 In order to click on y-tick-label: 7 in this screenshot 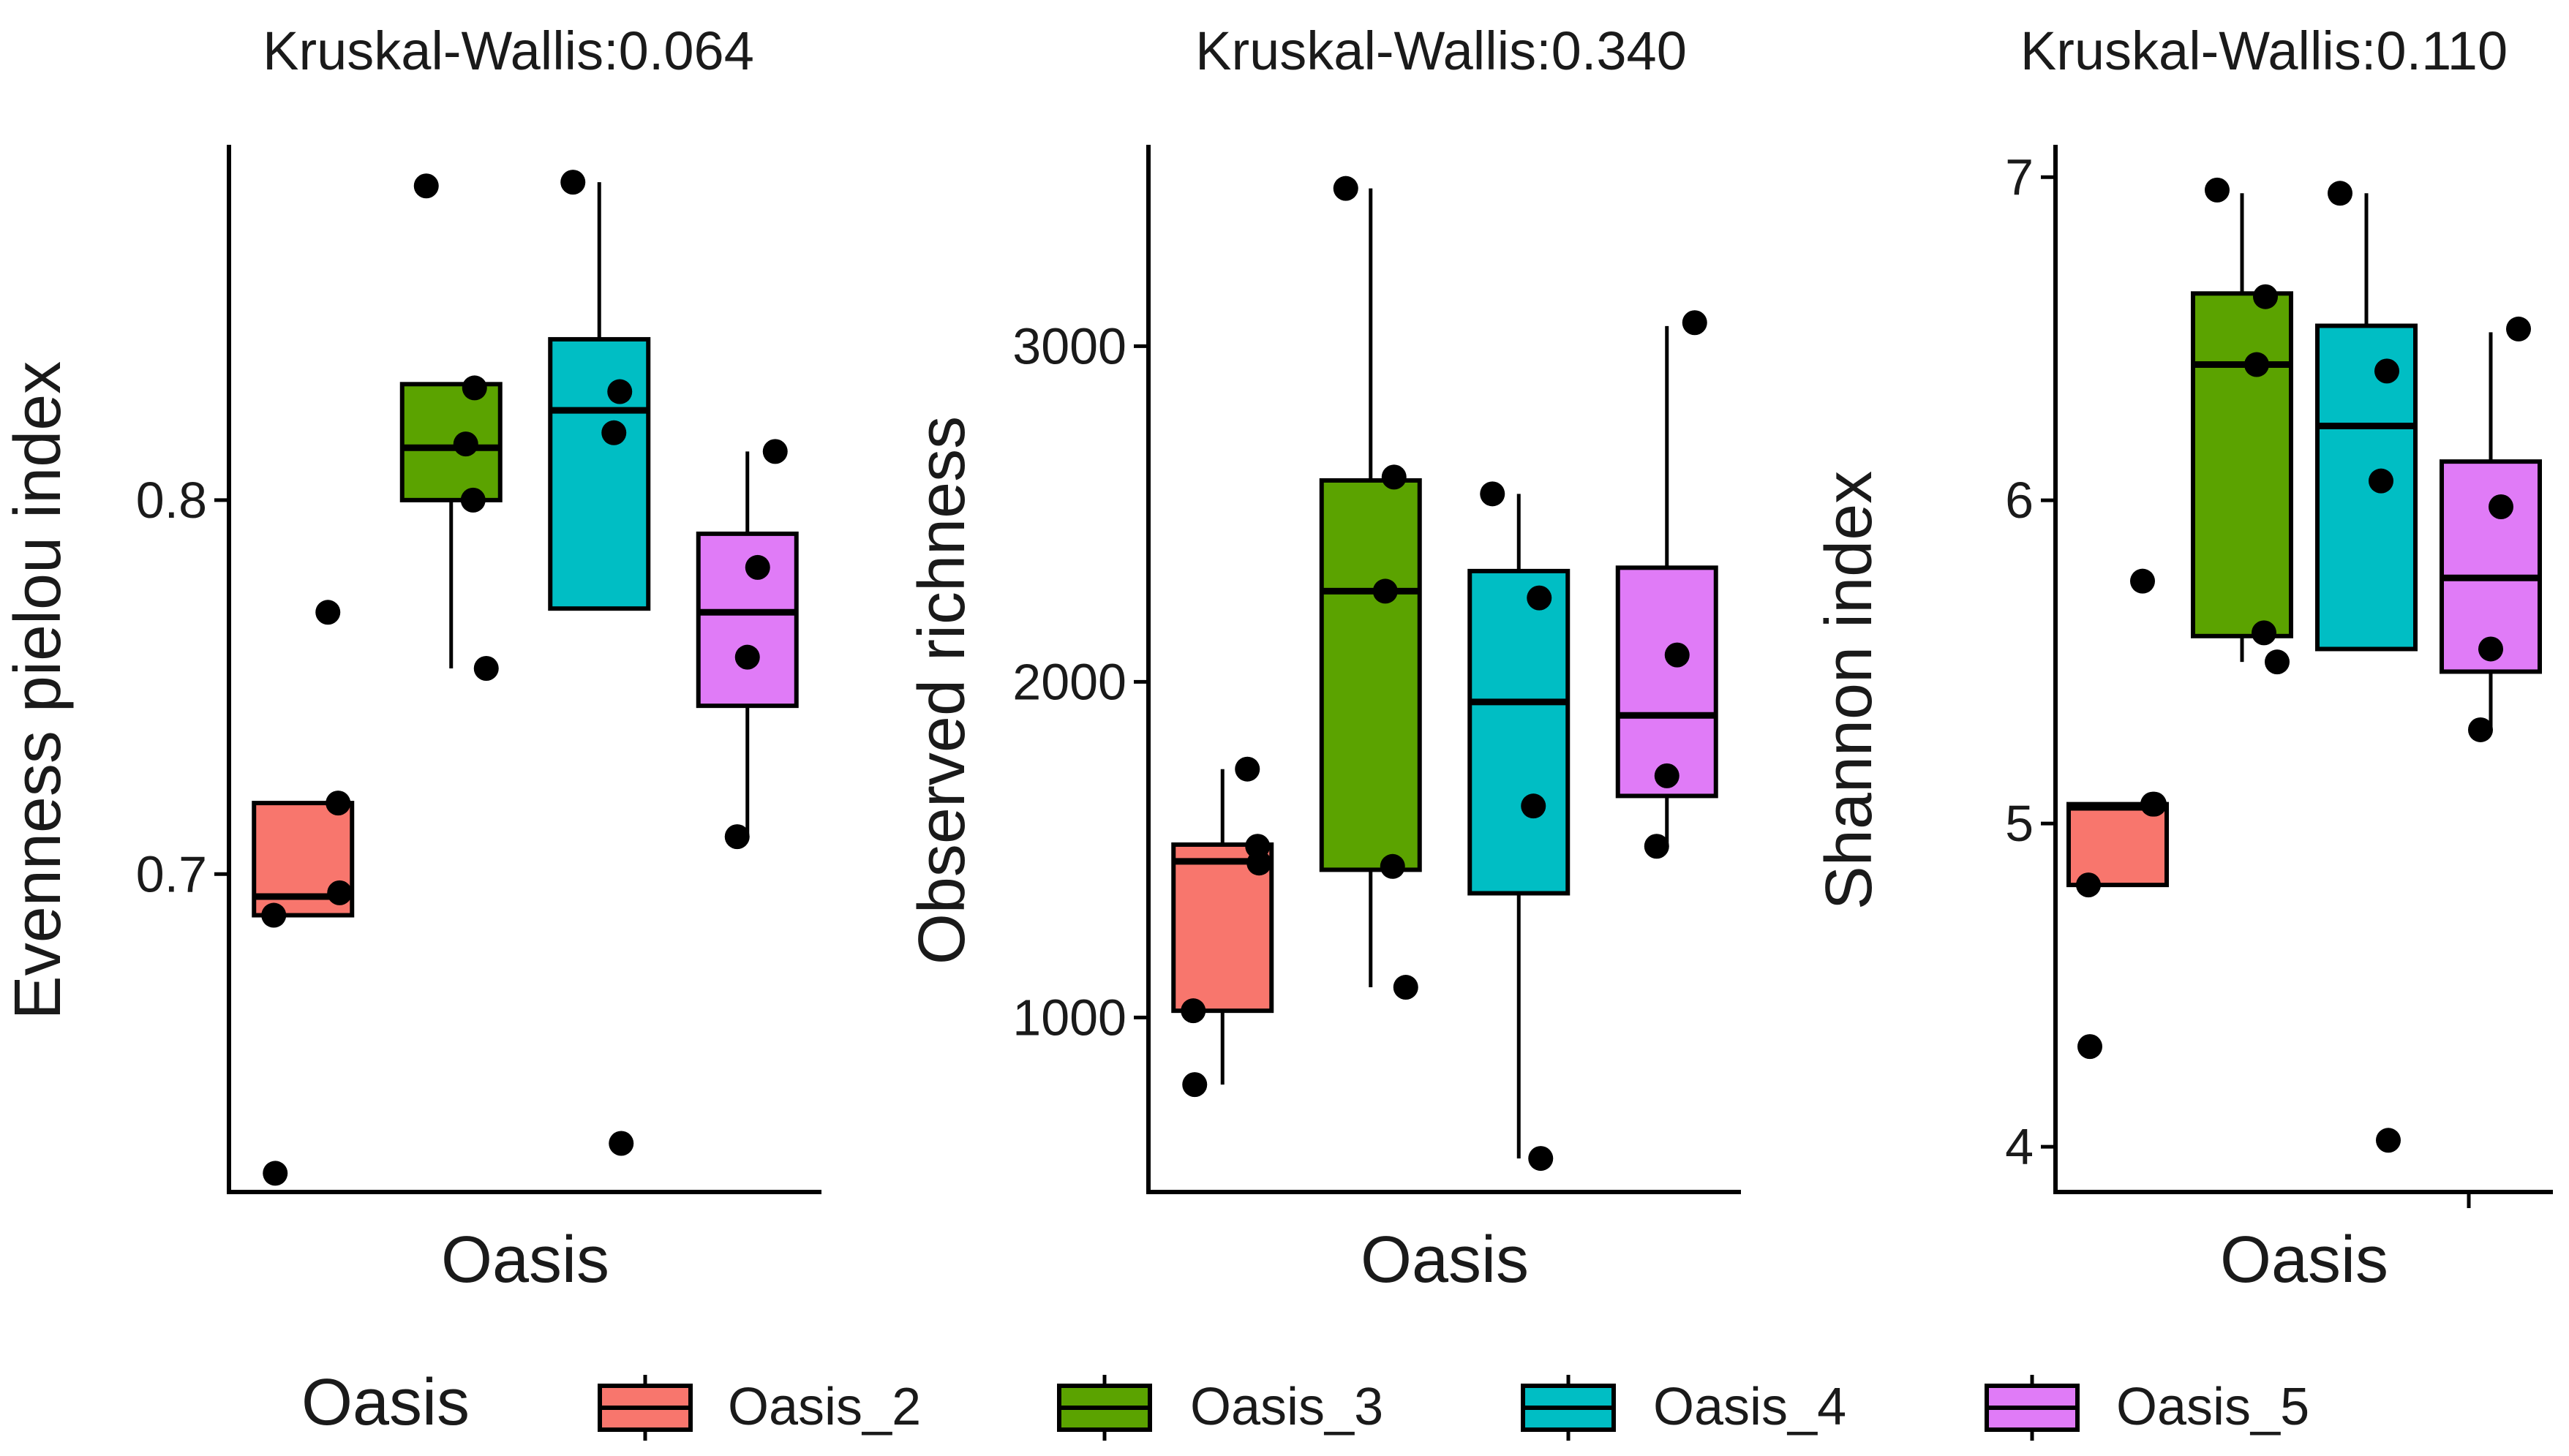, I will do `click(2019, 176)`.